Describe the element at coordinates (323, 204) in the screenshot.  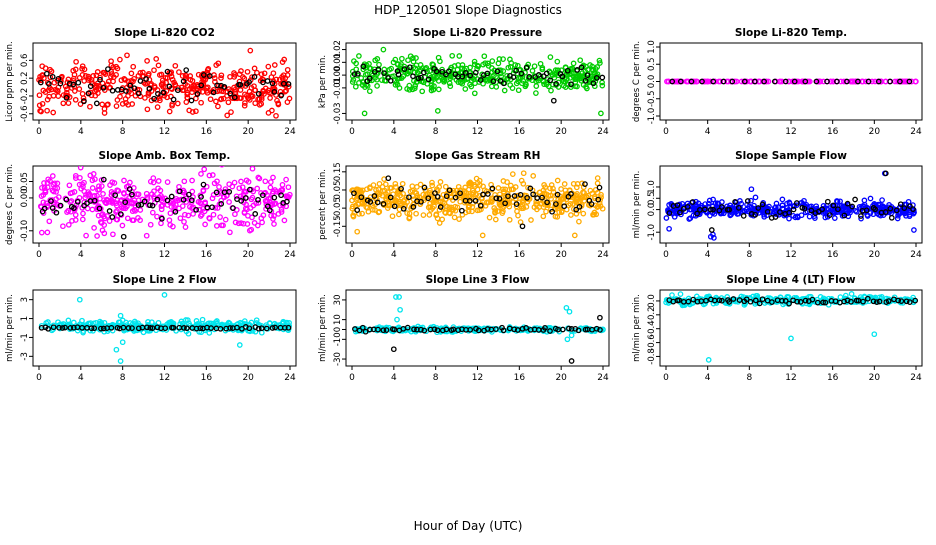
I see `y-axis-label: percent per min.` at that location.